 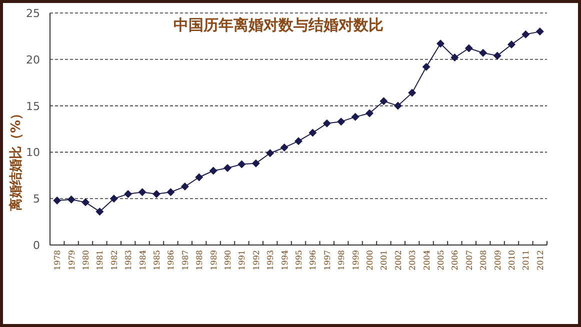 I want to click on y-tick-label: 25, so click(x=33, y=13).